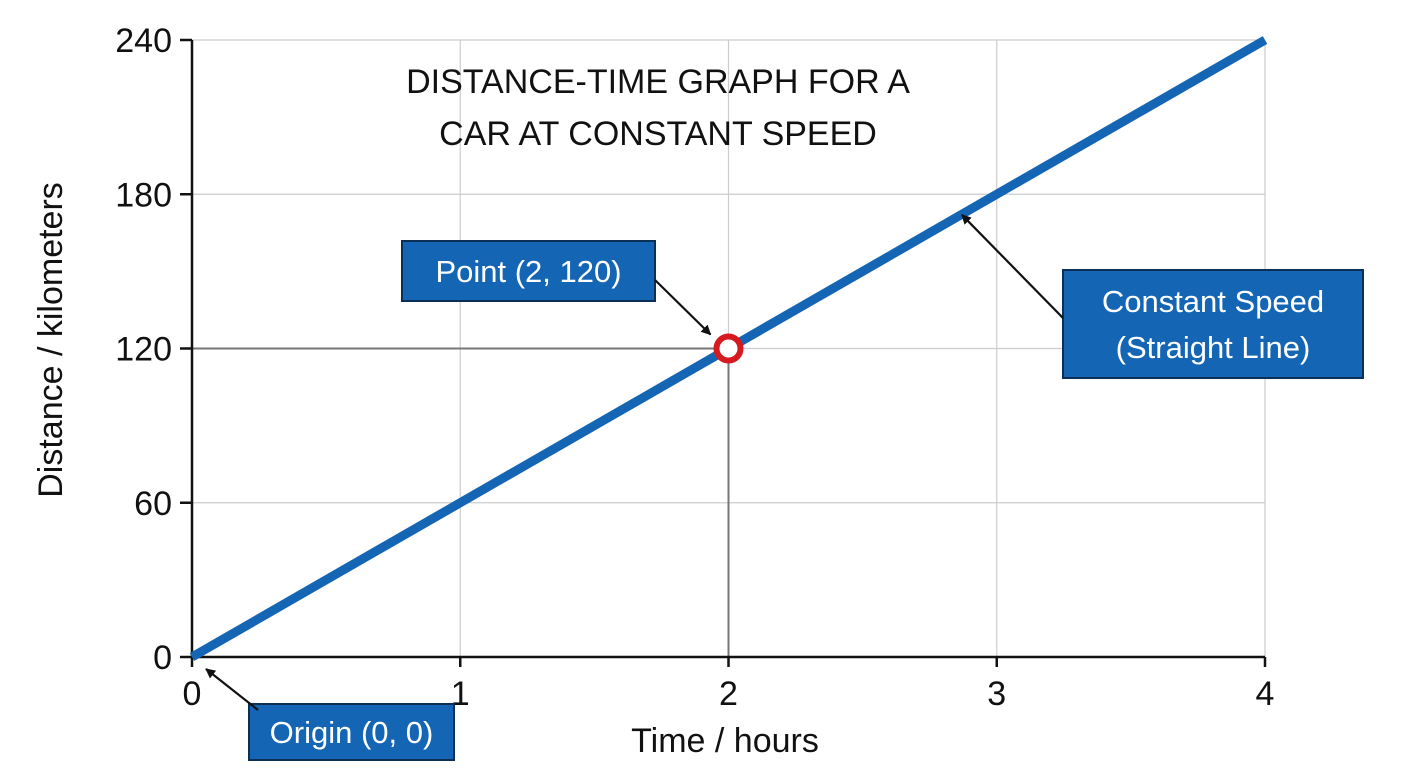 Image resolution: width=1408 pixels, height=768 pixels. What do you see at coordinates (162, 658) in the screenshot?
I see `y-tick-label: 0` at bounding box center [162, 658].